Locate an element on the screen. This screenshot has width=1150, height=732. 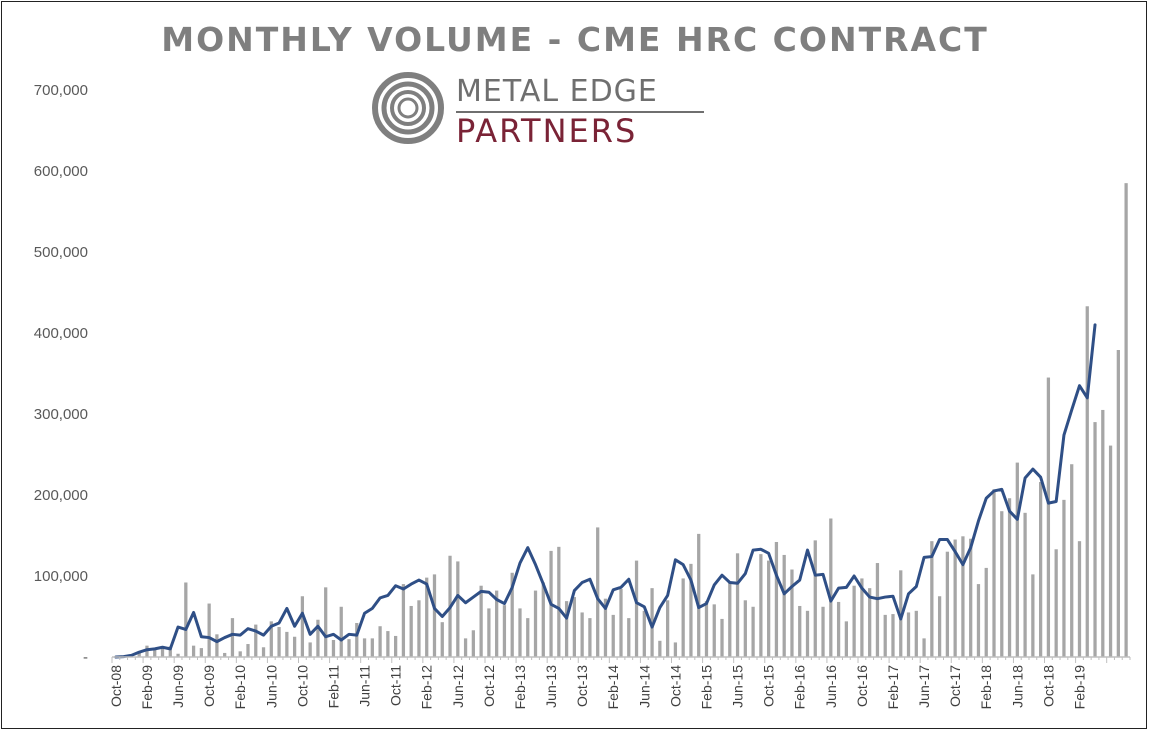
x-tick-label: Oct-11 is located at coordinates (396, 685).